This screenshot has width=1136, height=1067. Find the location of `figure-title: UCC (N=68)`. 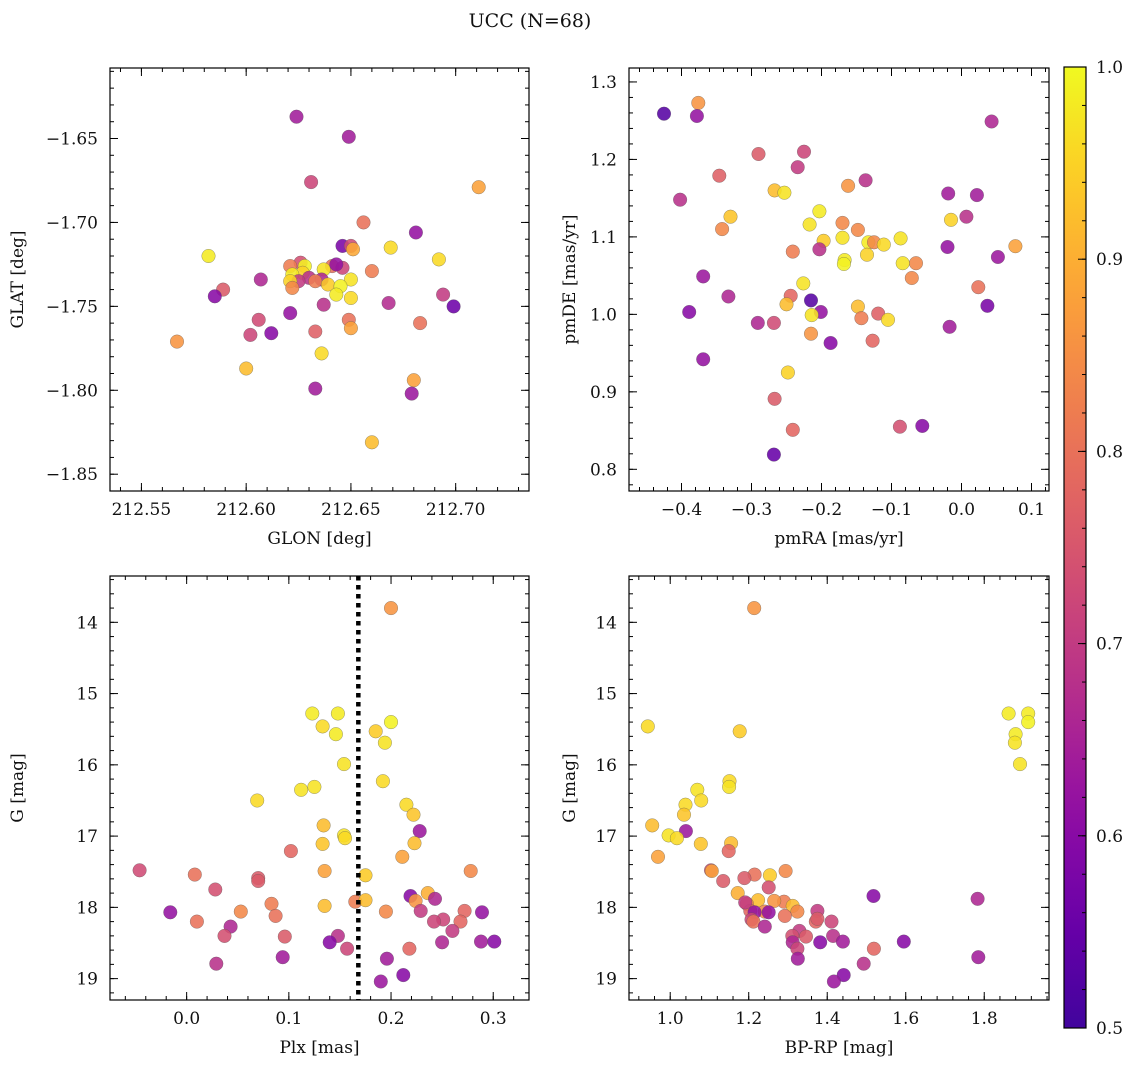

figure-title: UCC (N=68) is located at coordinates (530, 21).